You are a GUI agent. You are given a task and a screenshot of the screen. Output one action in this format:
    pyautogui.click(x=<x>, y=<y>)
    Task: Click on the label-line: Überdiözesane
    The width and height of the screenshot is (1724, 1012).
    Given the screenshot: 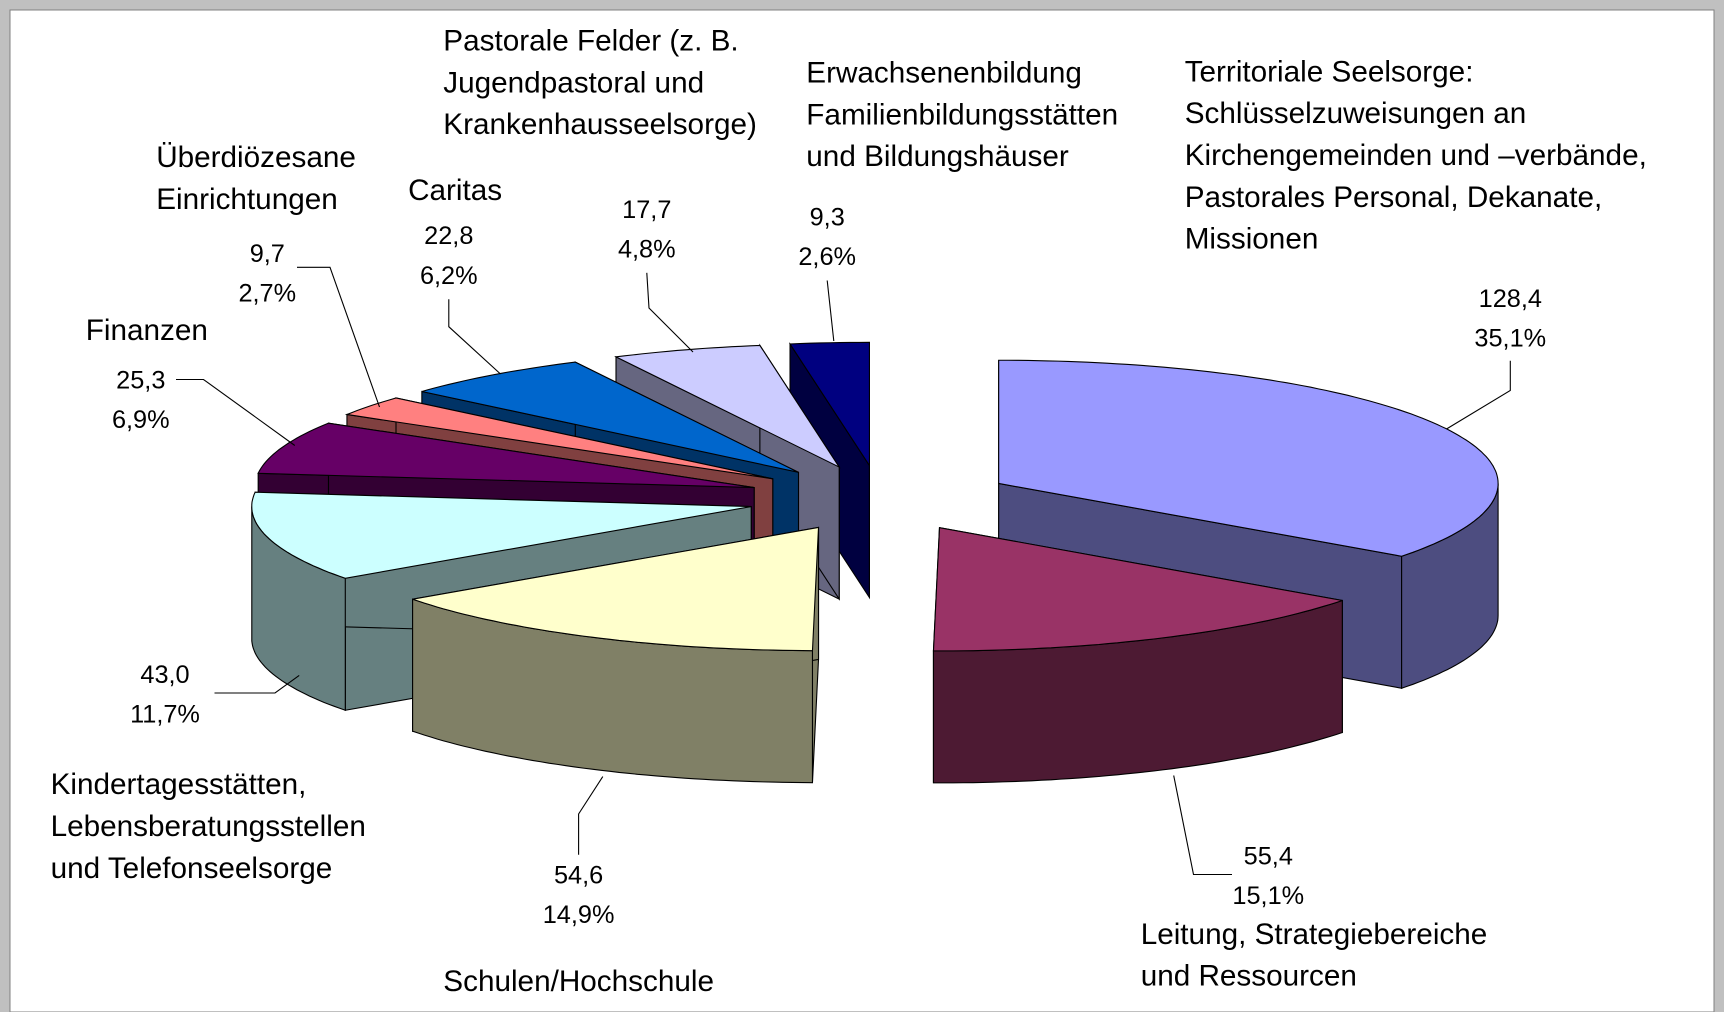 What is the action you would take?
    pyautogui.click(x=256, y=157)
    